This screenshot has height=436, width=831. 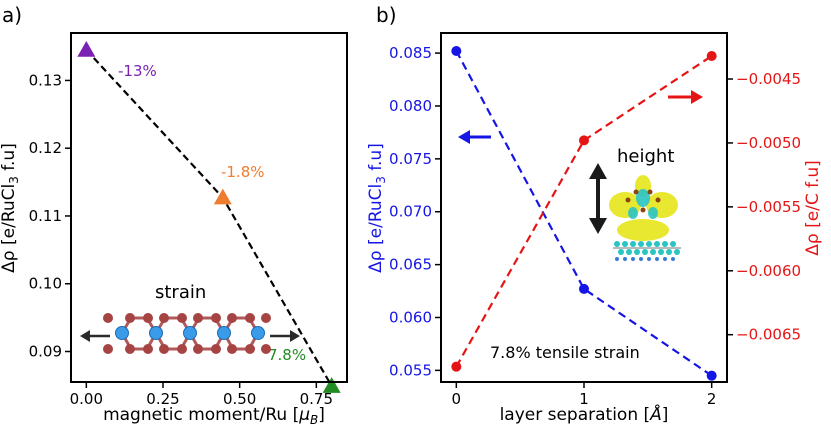 I want to click on strain-inset: strain, so click(x=190, y=318).